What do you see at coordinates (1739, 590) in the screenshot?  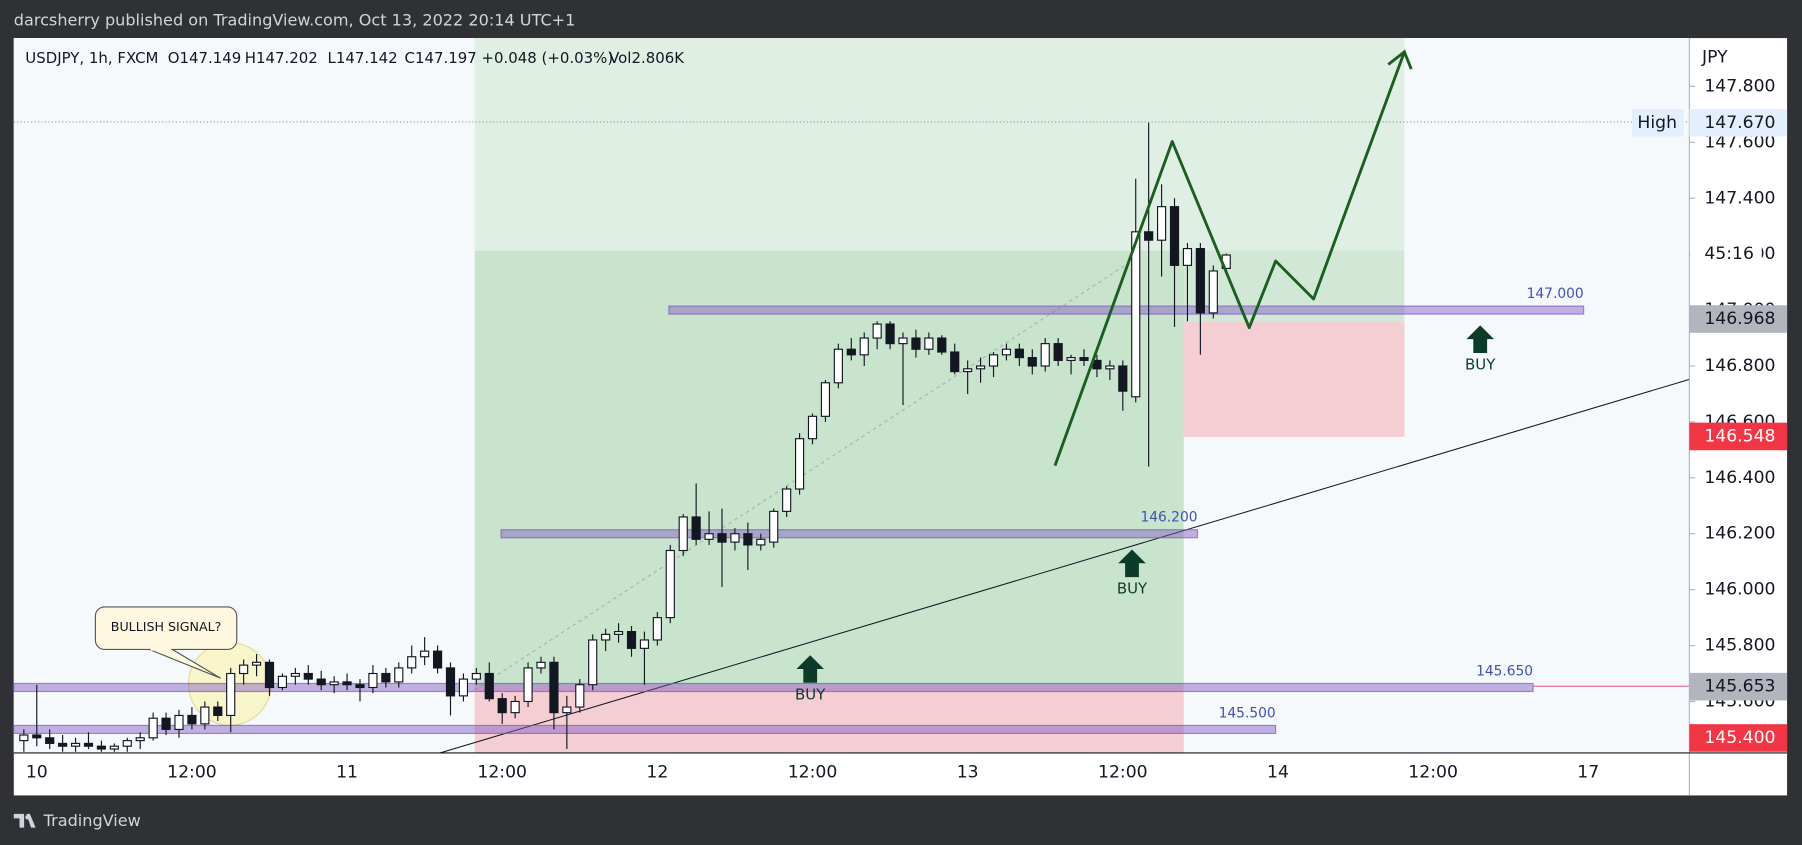 I see `y-tick-label: 146.000` at bounding box center [1739, 590].